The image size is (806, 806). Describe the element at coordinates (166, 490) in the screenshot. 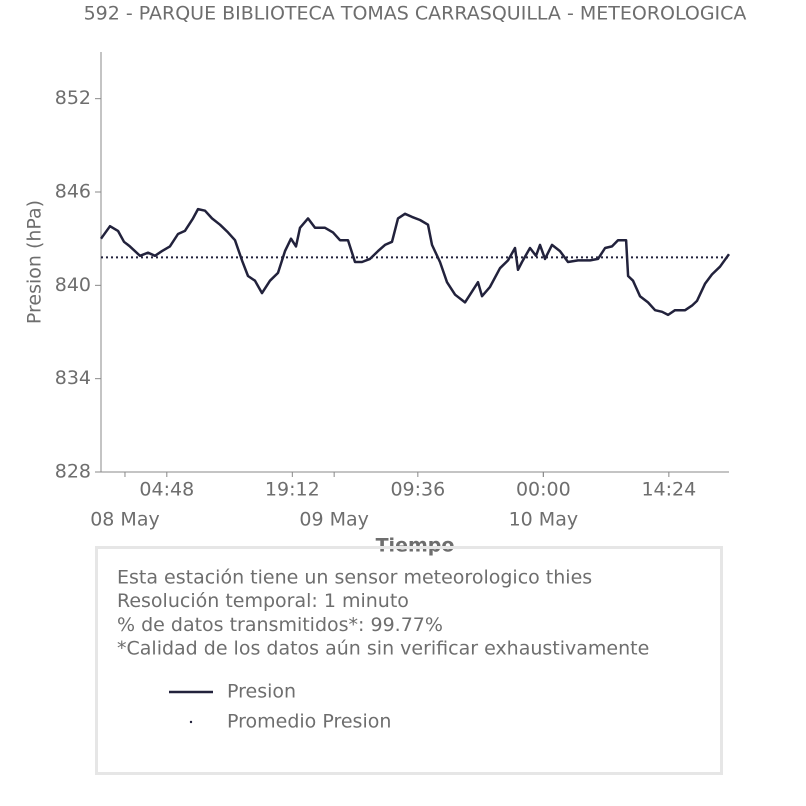

I see `x-tick-label: 04:48` at that location.